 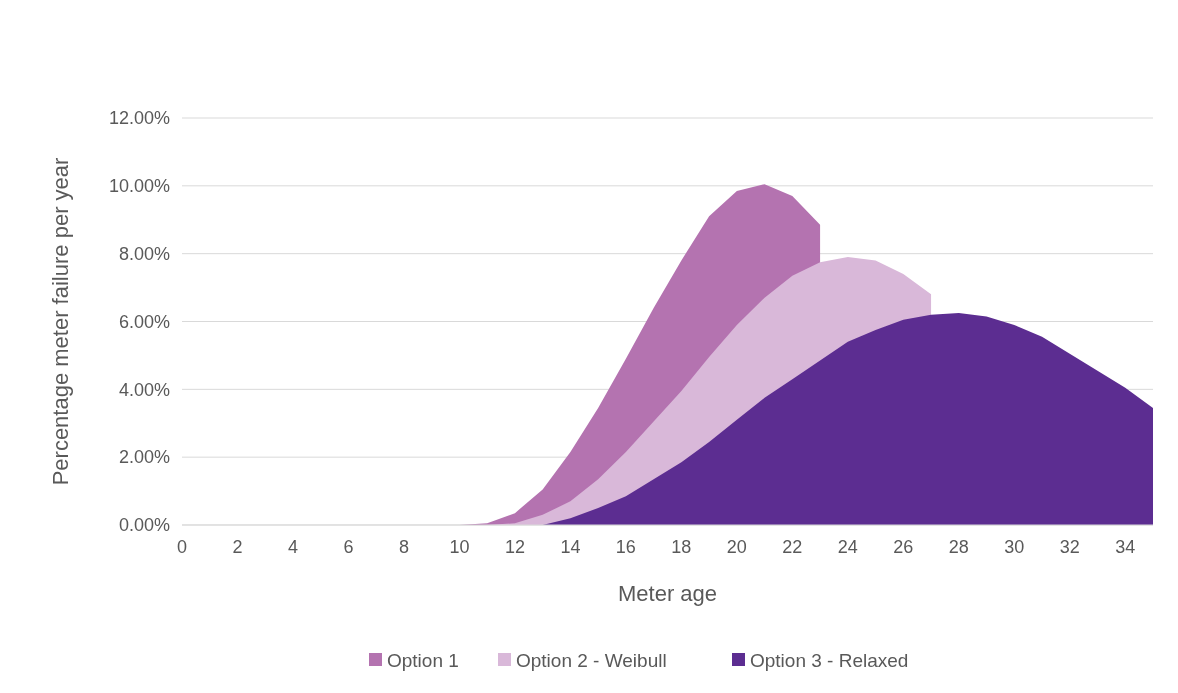 What do you see at coordinates (182, 547) in the screenshot?
I see `x-tick-label: 0` at bounding box center [182, 547].